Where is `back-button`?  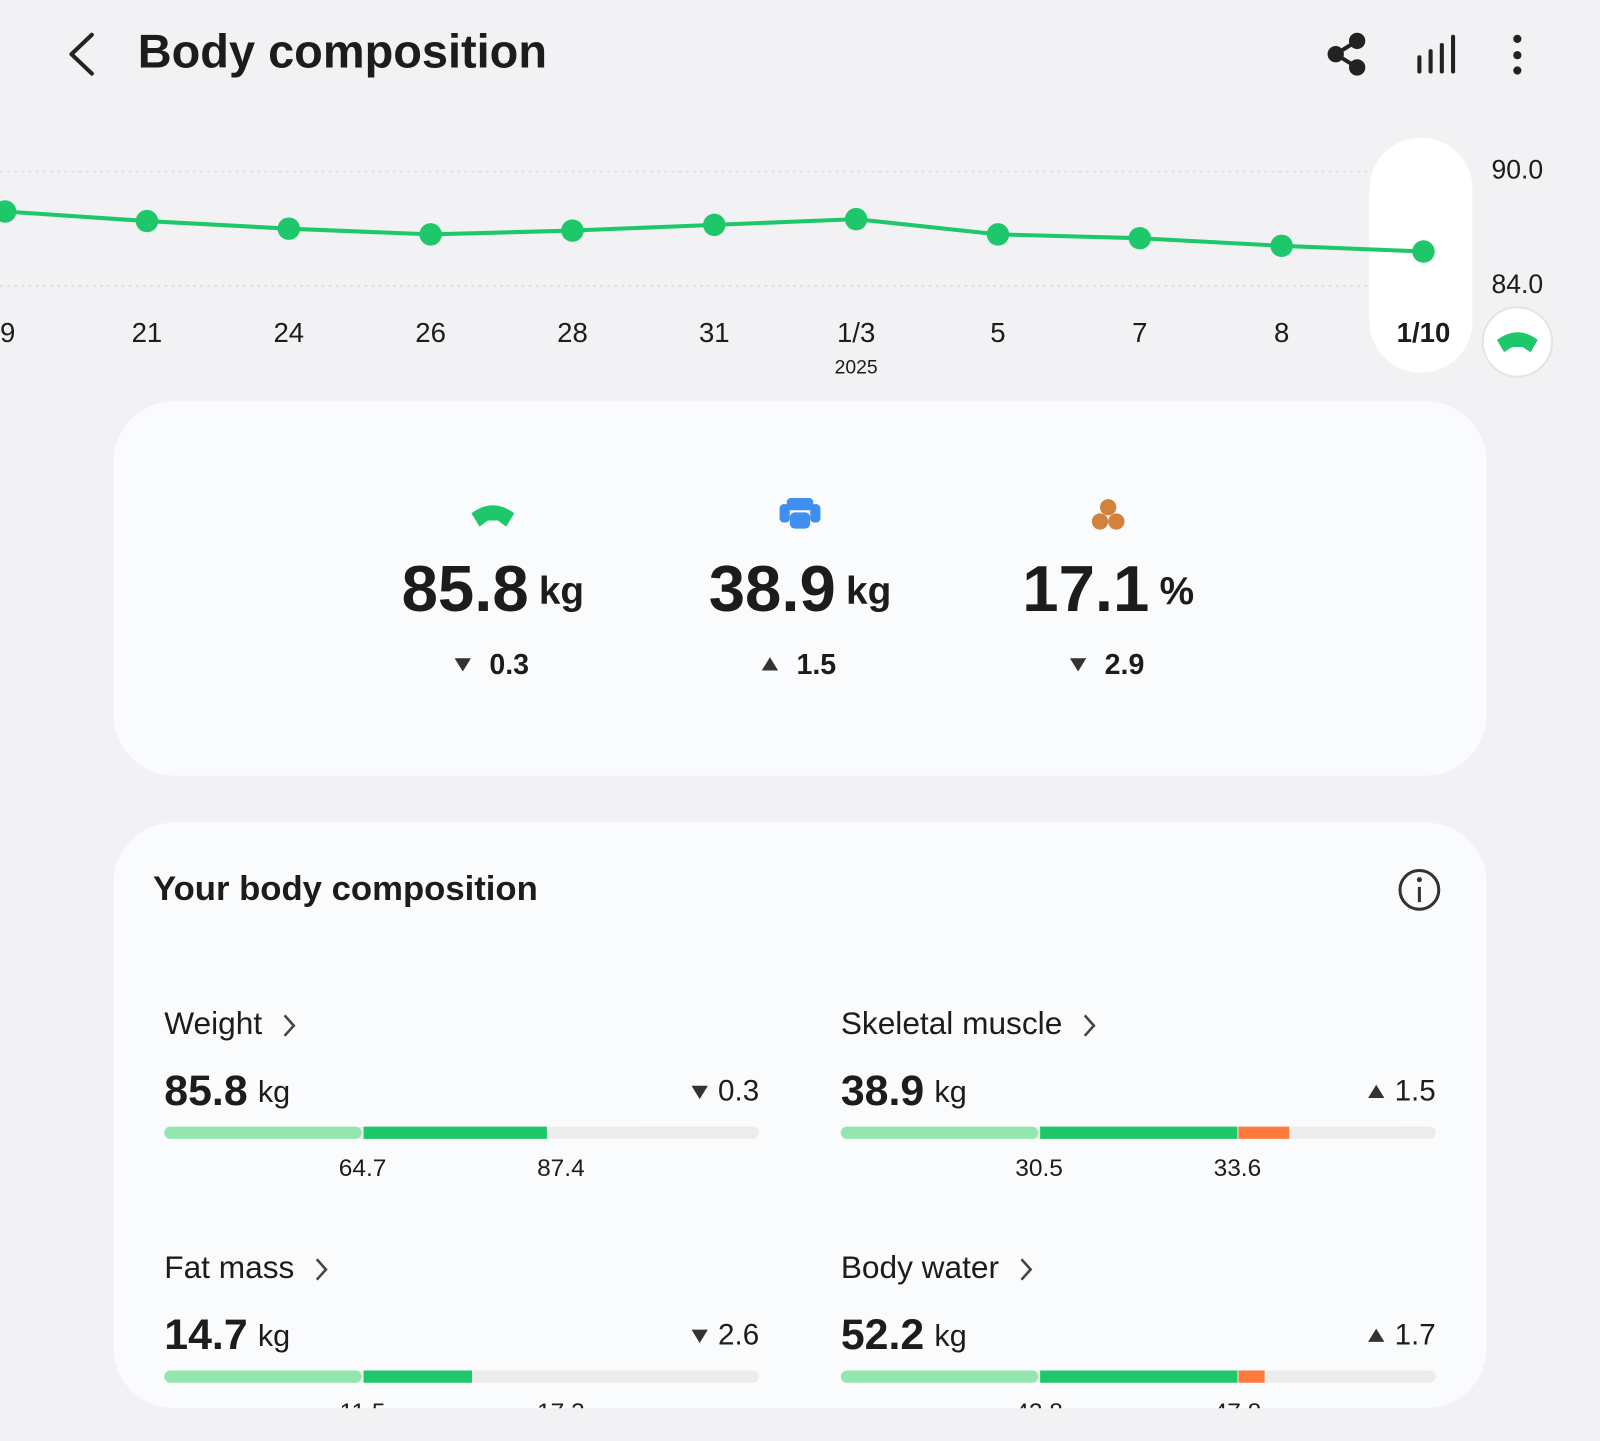 back-button is located at coordinates (81, 54).